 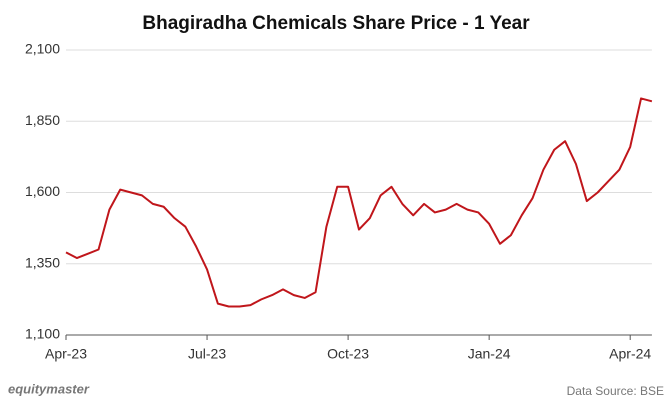 What do you see at coordinates (348, 354) in the screenshot?
I see `x-tick-label: Oct-23` at bounding box center [348, 354].